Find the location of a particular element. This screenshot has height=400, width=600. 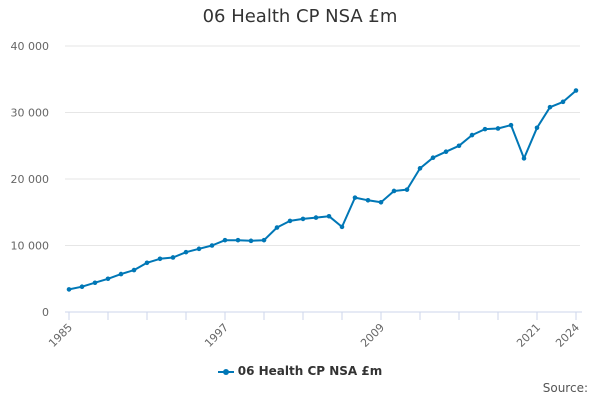

x-tick-label: 2009 is located at coordinates (372, 335).